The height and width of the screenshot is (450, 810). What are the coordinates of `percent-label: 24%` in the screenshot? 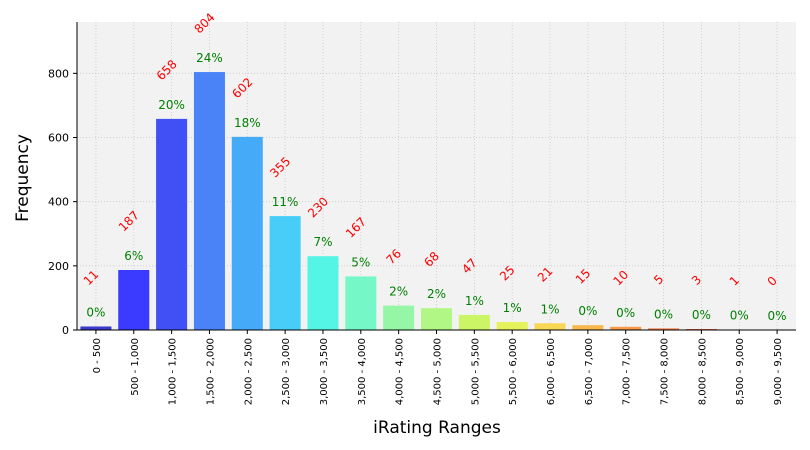 It's located at (209, 58).